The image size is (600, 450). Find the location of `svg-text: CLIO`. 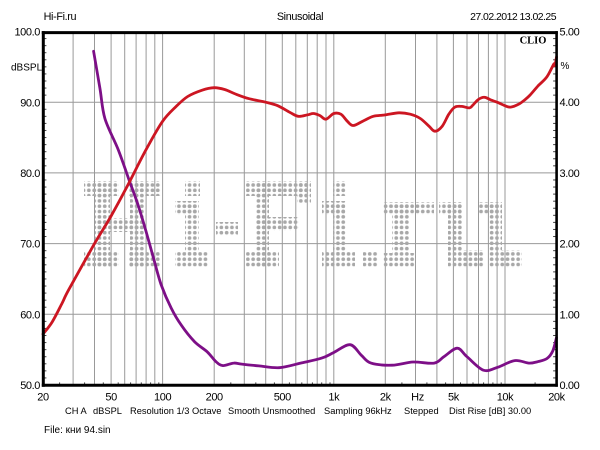

svg-text: CLIO is located at coordinates (533, 40).